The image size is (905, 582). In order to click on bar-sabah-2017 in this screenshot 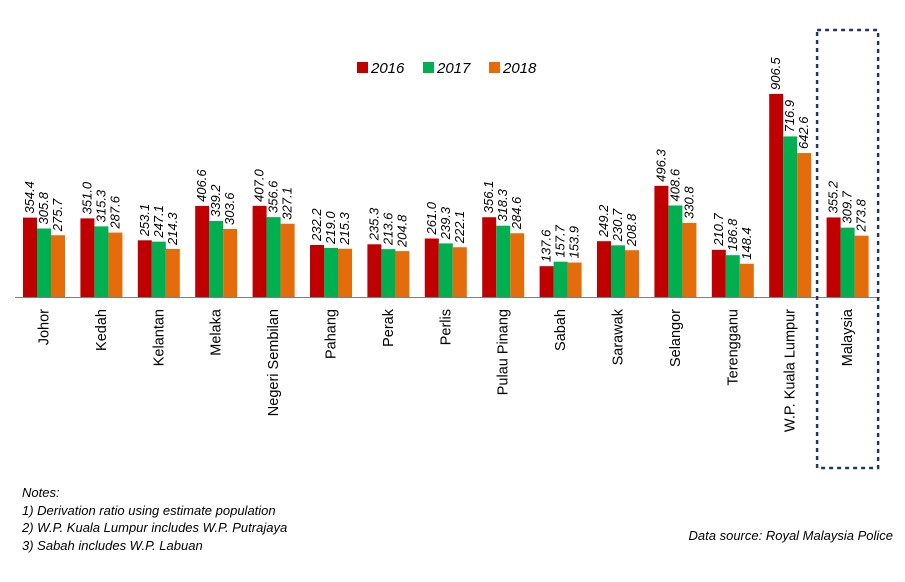, I will do `click(560, 279)`.